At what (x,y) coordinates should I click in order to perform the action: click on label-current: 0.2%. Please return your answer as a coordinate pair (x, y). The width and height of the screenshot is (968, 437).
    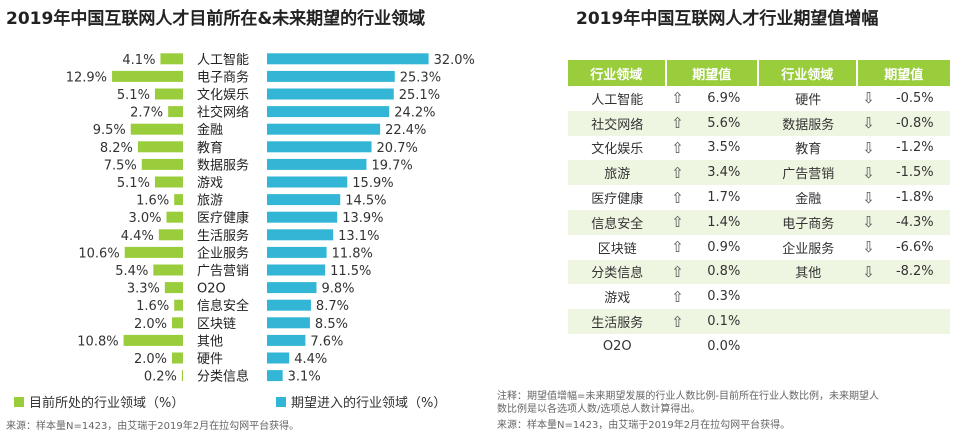
    Looking at the image, I should click on (160, 377).